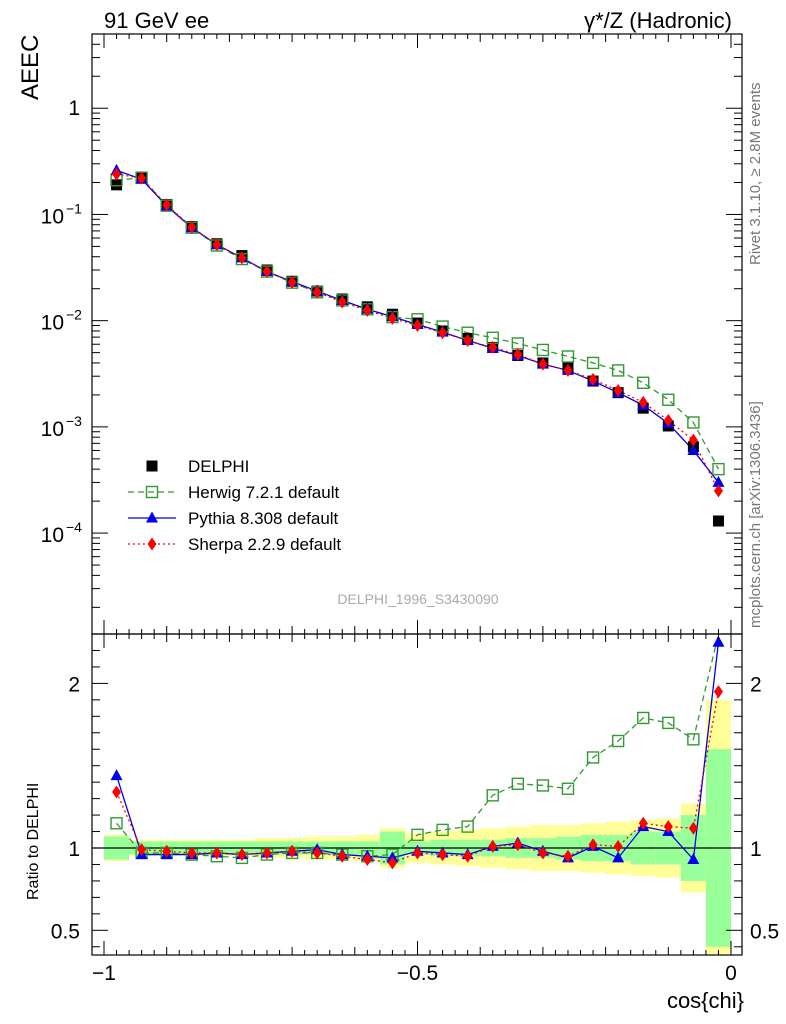  What do you see at coordinates (74, 527) in the screenshot?
I see `y-tick-exponent: −4` at bounding box center [74, 527].